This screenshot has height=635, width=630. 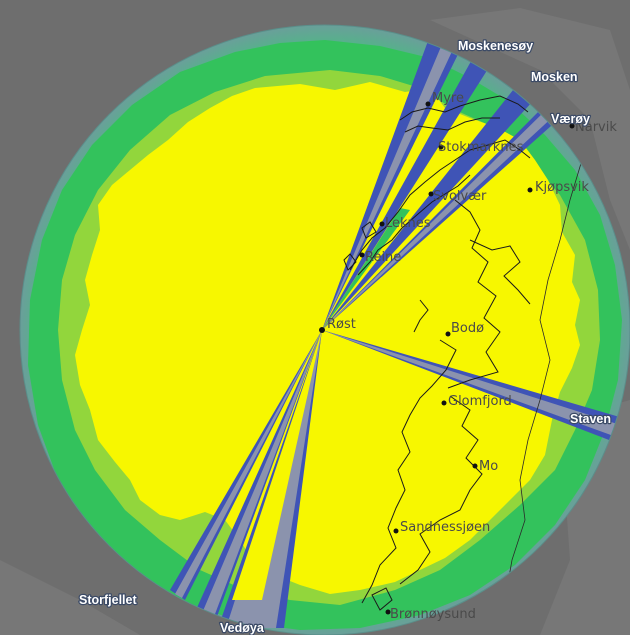 What do you see at coordinates (572, 126) in the screenshot?
I see `narvik-marker` at bounding box center [572, 126].